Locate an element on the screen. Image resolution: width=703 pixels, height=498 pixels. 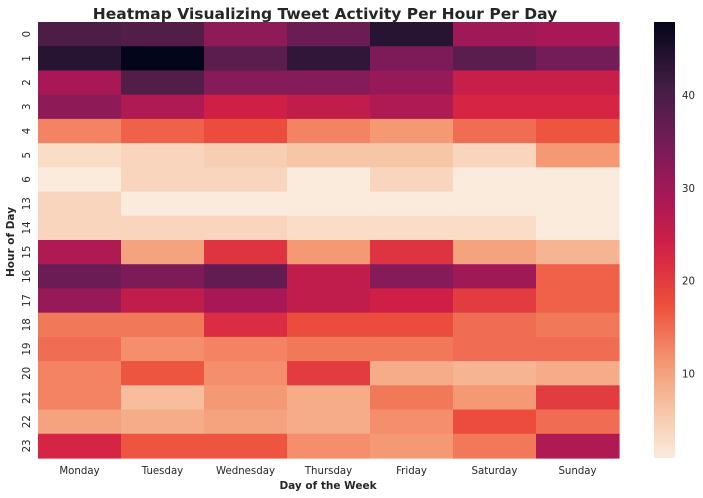
y-tick-label: 13 is located at coordinates (27, 203).